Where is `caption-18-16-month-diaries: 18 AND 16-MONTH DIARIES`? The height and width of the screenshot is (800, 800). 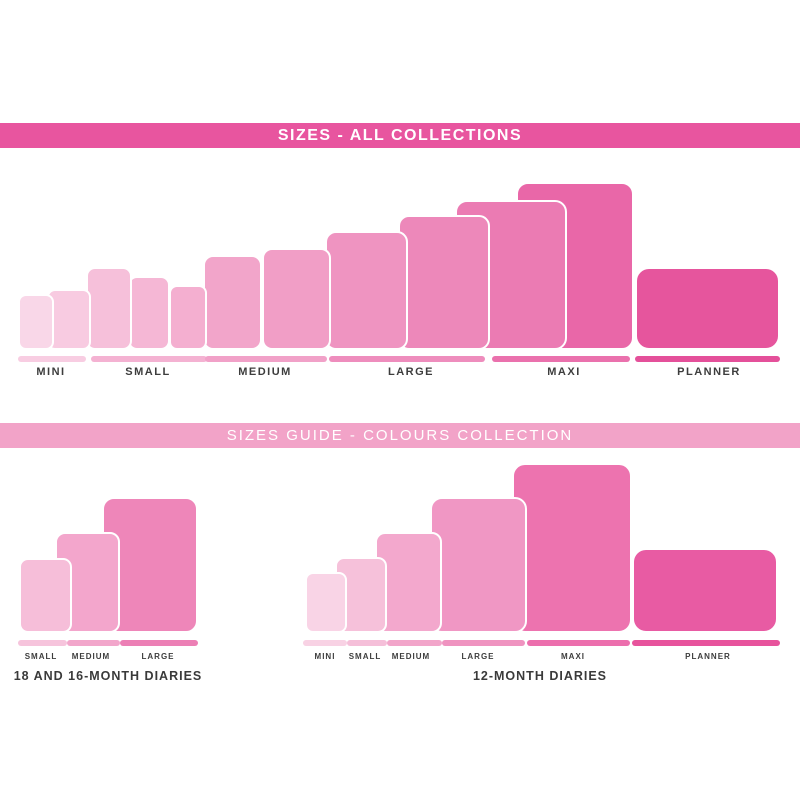
caption-18-16-month-diaries: 18 AND 16-MONTH DIARIES is located at coordinates (108, 676).